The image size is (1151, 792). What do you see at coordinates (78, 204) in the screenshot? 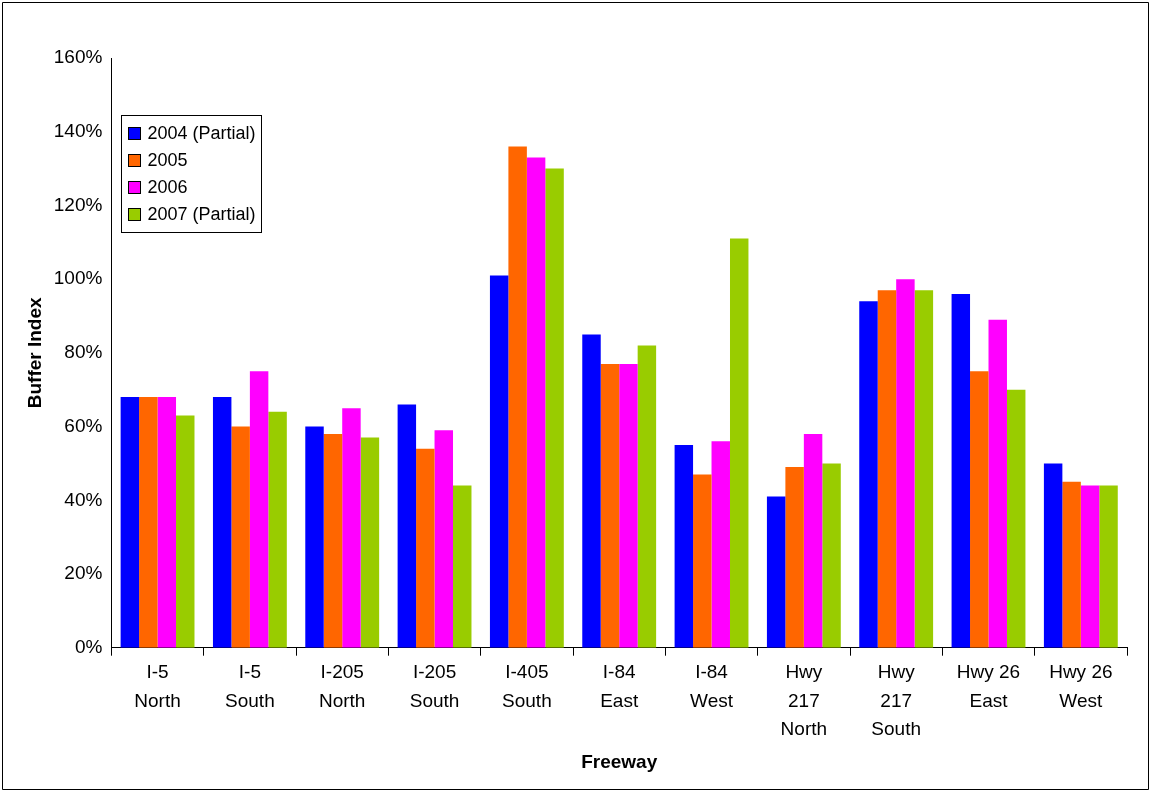
I see `y-tick-label: 120%` at bounding box center [78, 204].